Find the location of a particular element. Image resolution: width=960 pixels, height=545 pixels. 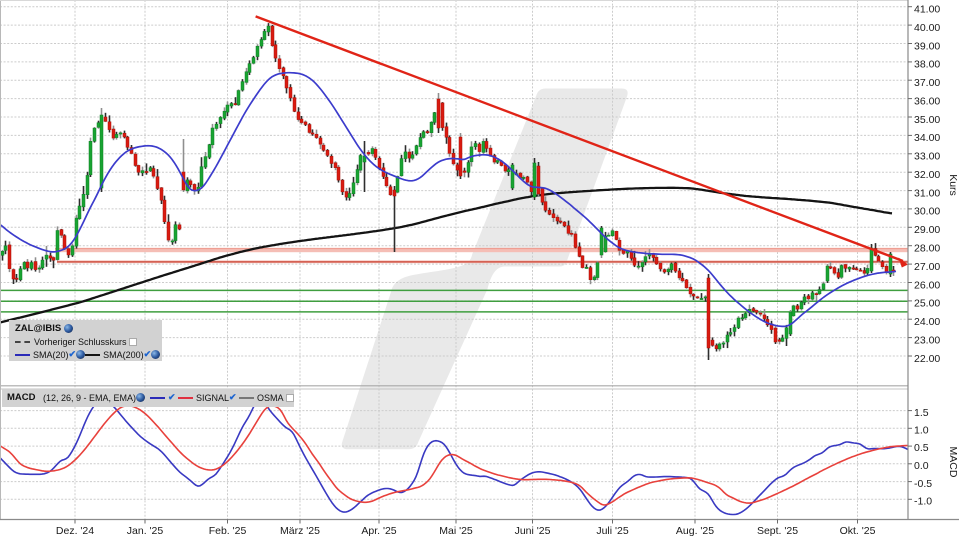

svg-text: 39.00 is located at coordinates (927, 46).